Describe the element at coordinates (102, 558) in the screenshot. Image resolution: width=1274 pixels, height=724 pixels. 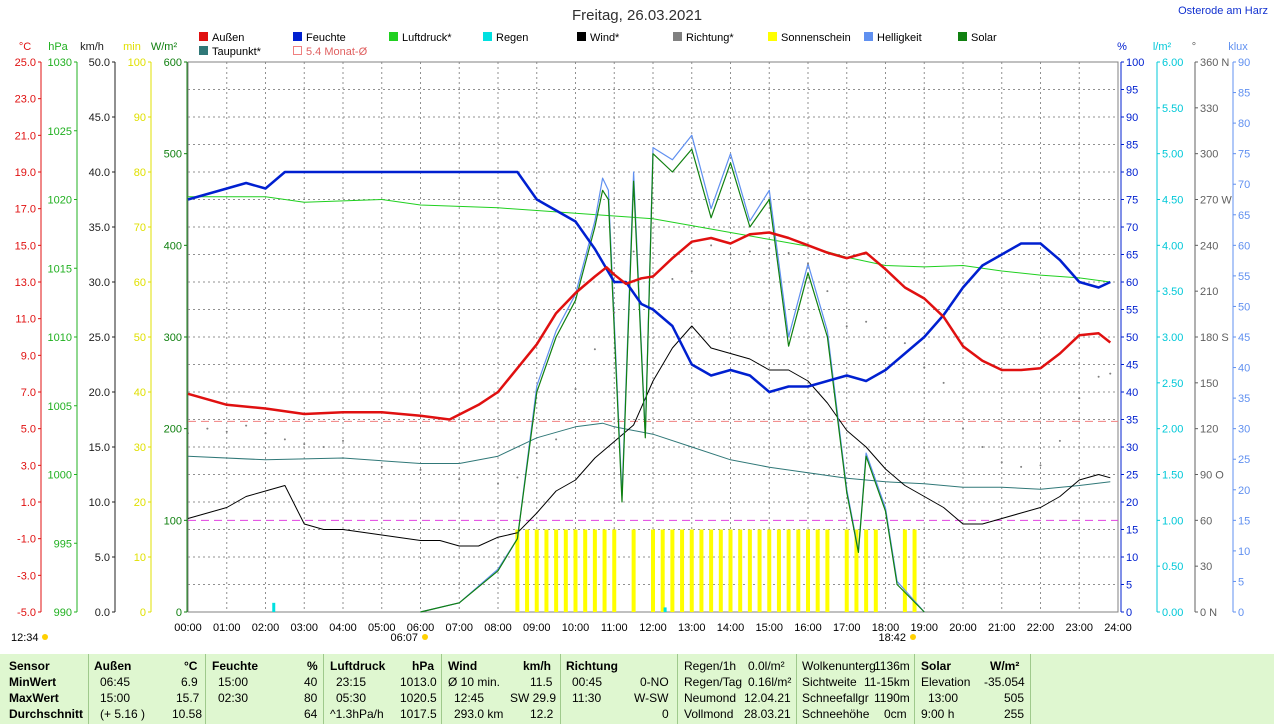
I see `wind-tick-label: 5.0` at that location.